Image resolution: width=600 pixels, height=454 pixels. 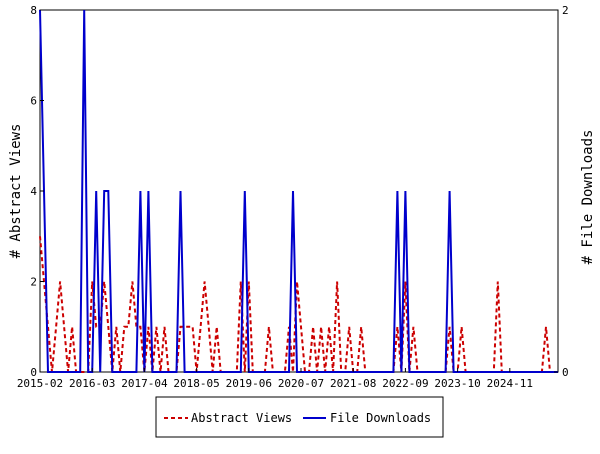 I want to click on right-tick-label: 0, so click(x=565, y=372).